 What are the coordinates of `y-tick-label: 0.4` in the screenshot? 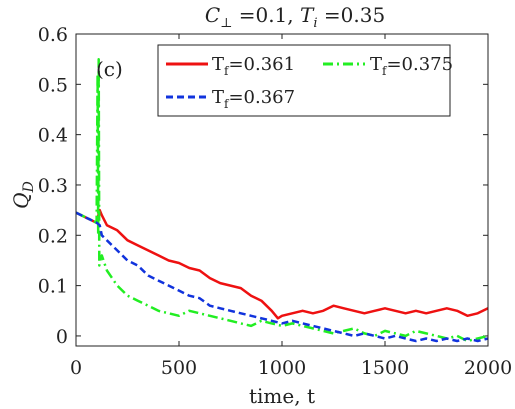 It's located at (53, 136).